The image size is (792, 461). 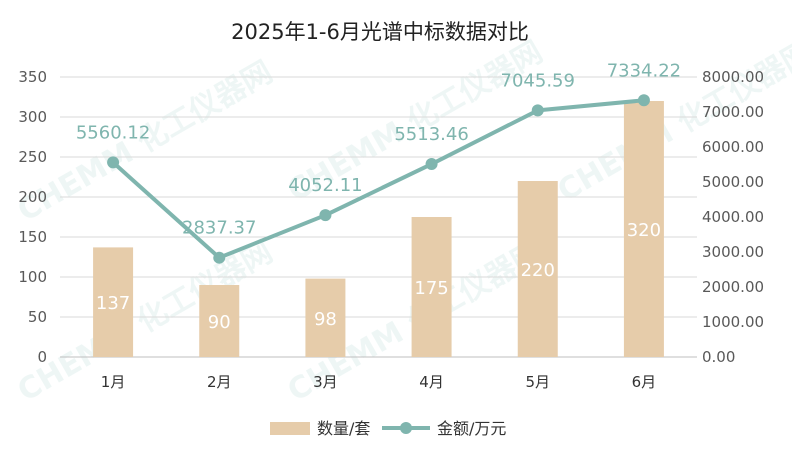 I want to click on bar-data-label: 98, so click(x=325, y=319).